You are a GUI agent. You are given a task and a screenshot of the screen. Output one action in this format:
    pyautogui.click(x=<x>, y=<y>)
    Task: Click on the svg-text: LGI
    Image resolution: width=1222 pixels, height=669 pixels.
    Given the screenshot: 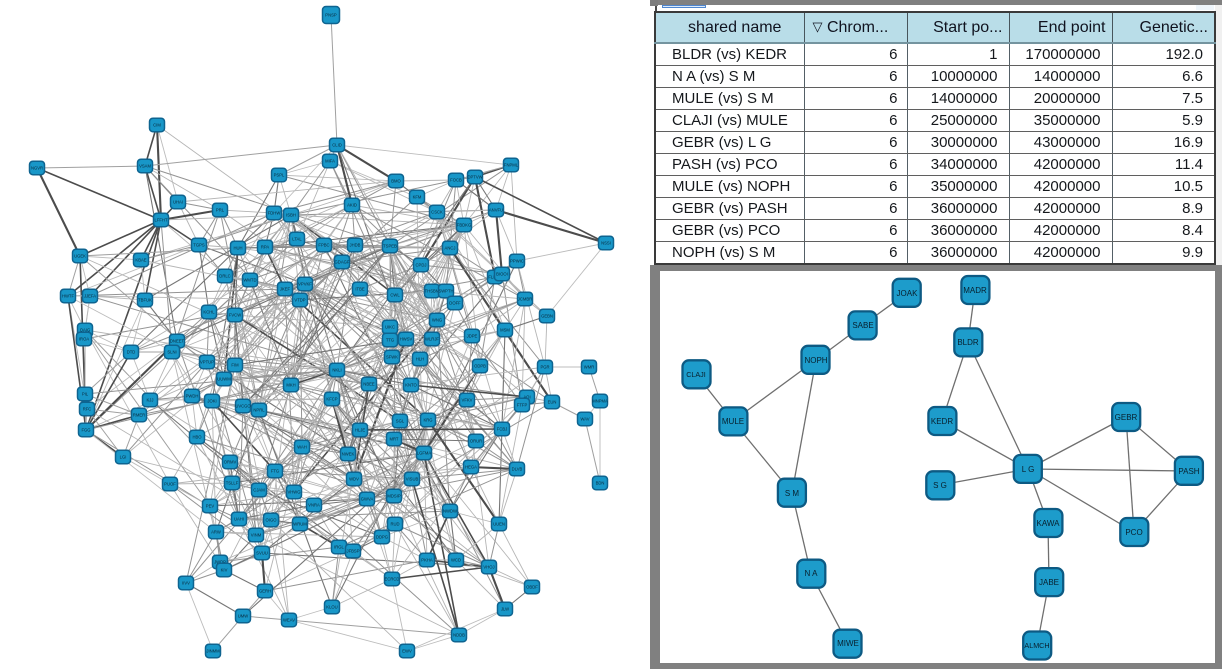 What is the action you would take?
    pyautogui.click(x=123, y=457)
    